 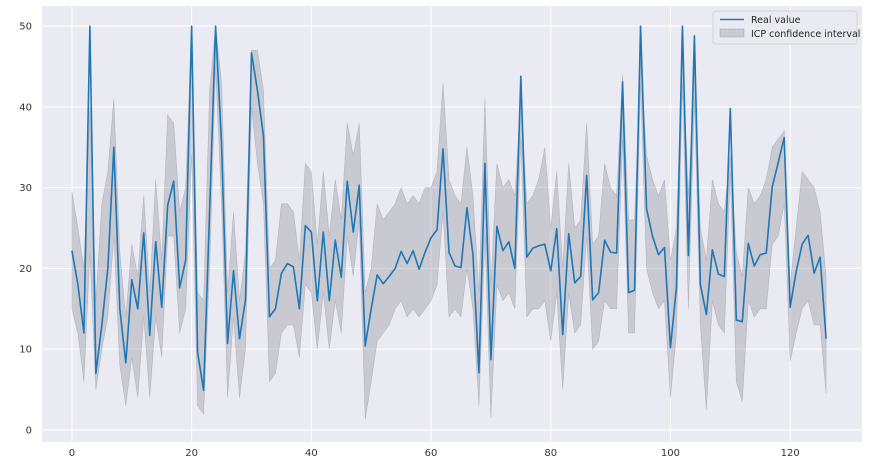 What do you see at coordinates (805, 34) in the screenshot?
I see `legend-label-icp-interval: ICP confidence interval` at bounding box center [805, 34].